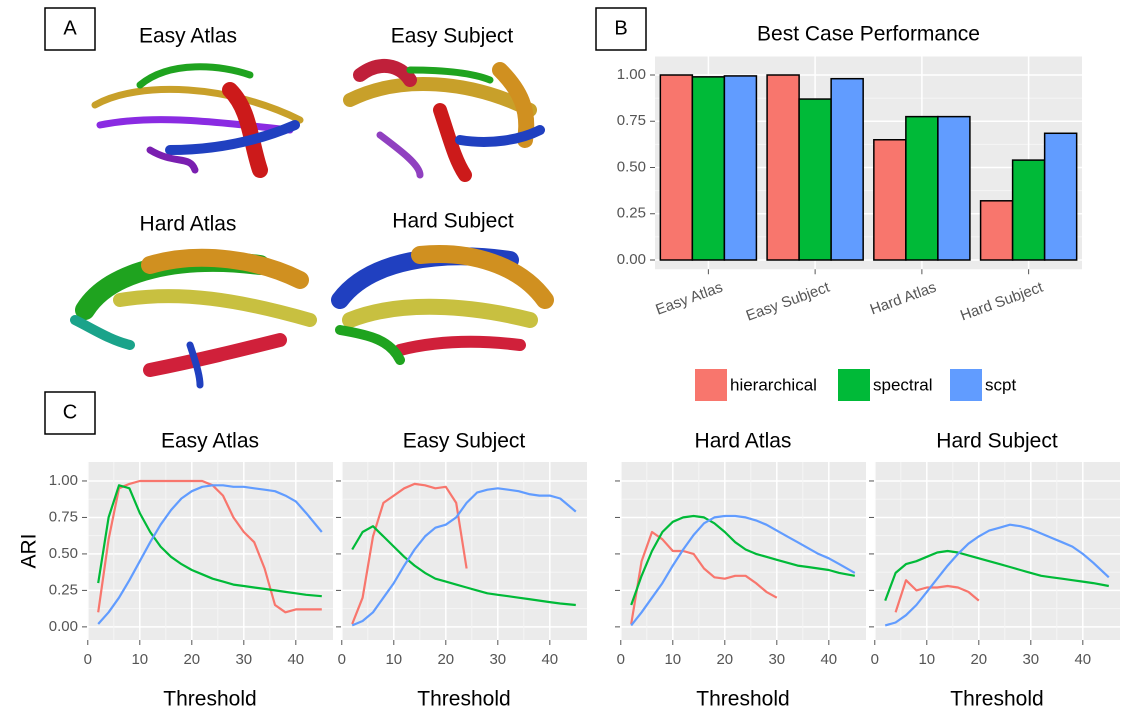  I want to click on y-axis-label: ARI, so click(29, 550).